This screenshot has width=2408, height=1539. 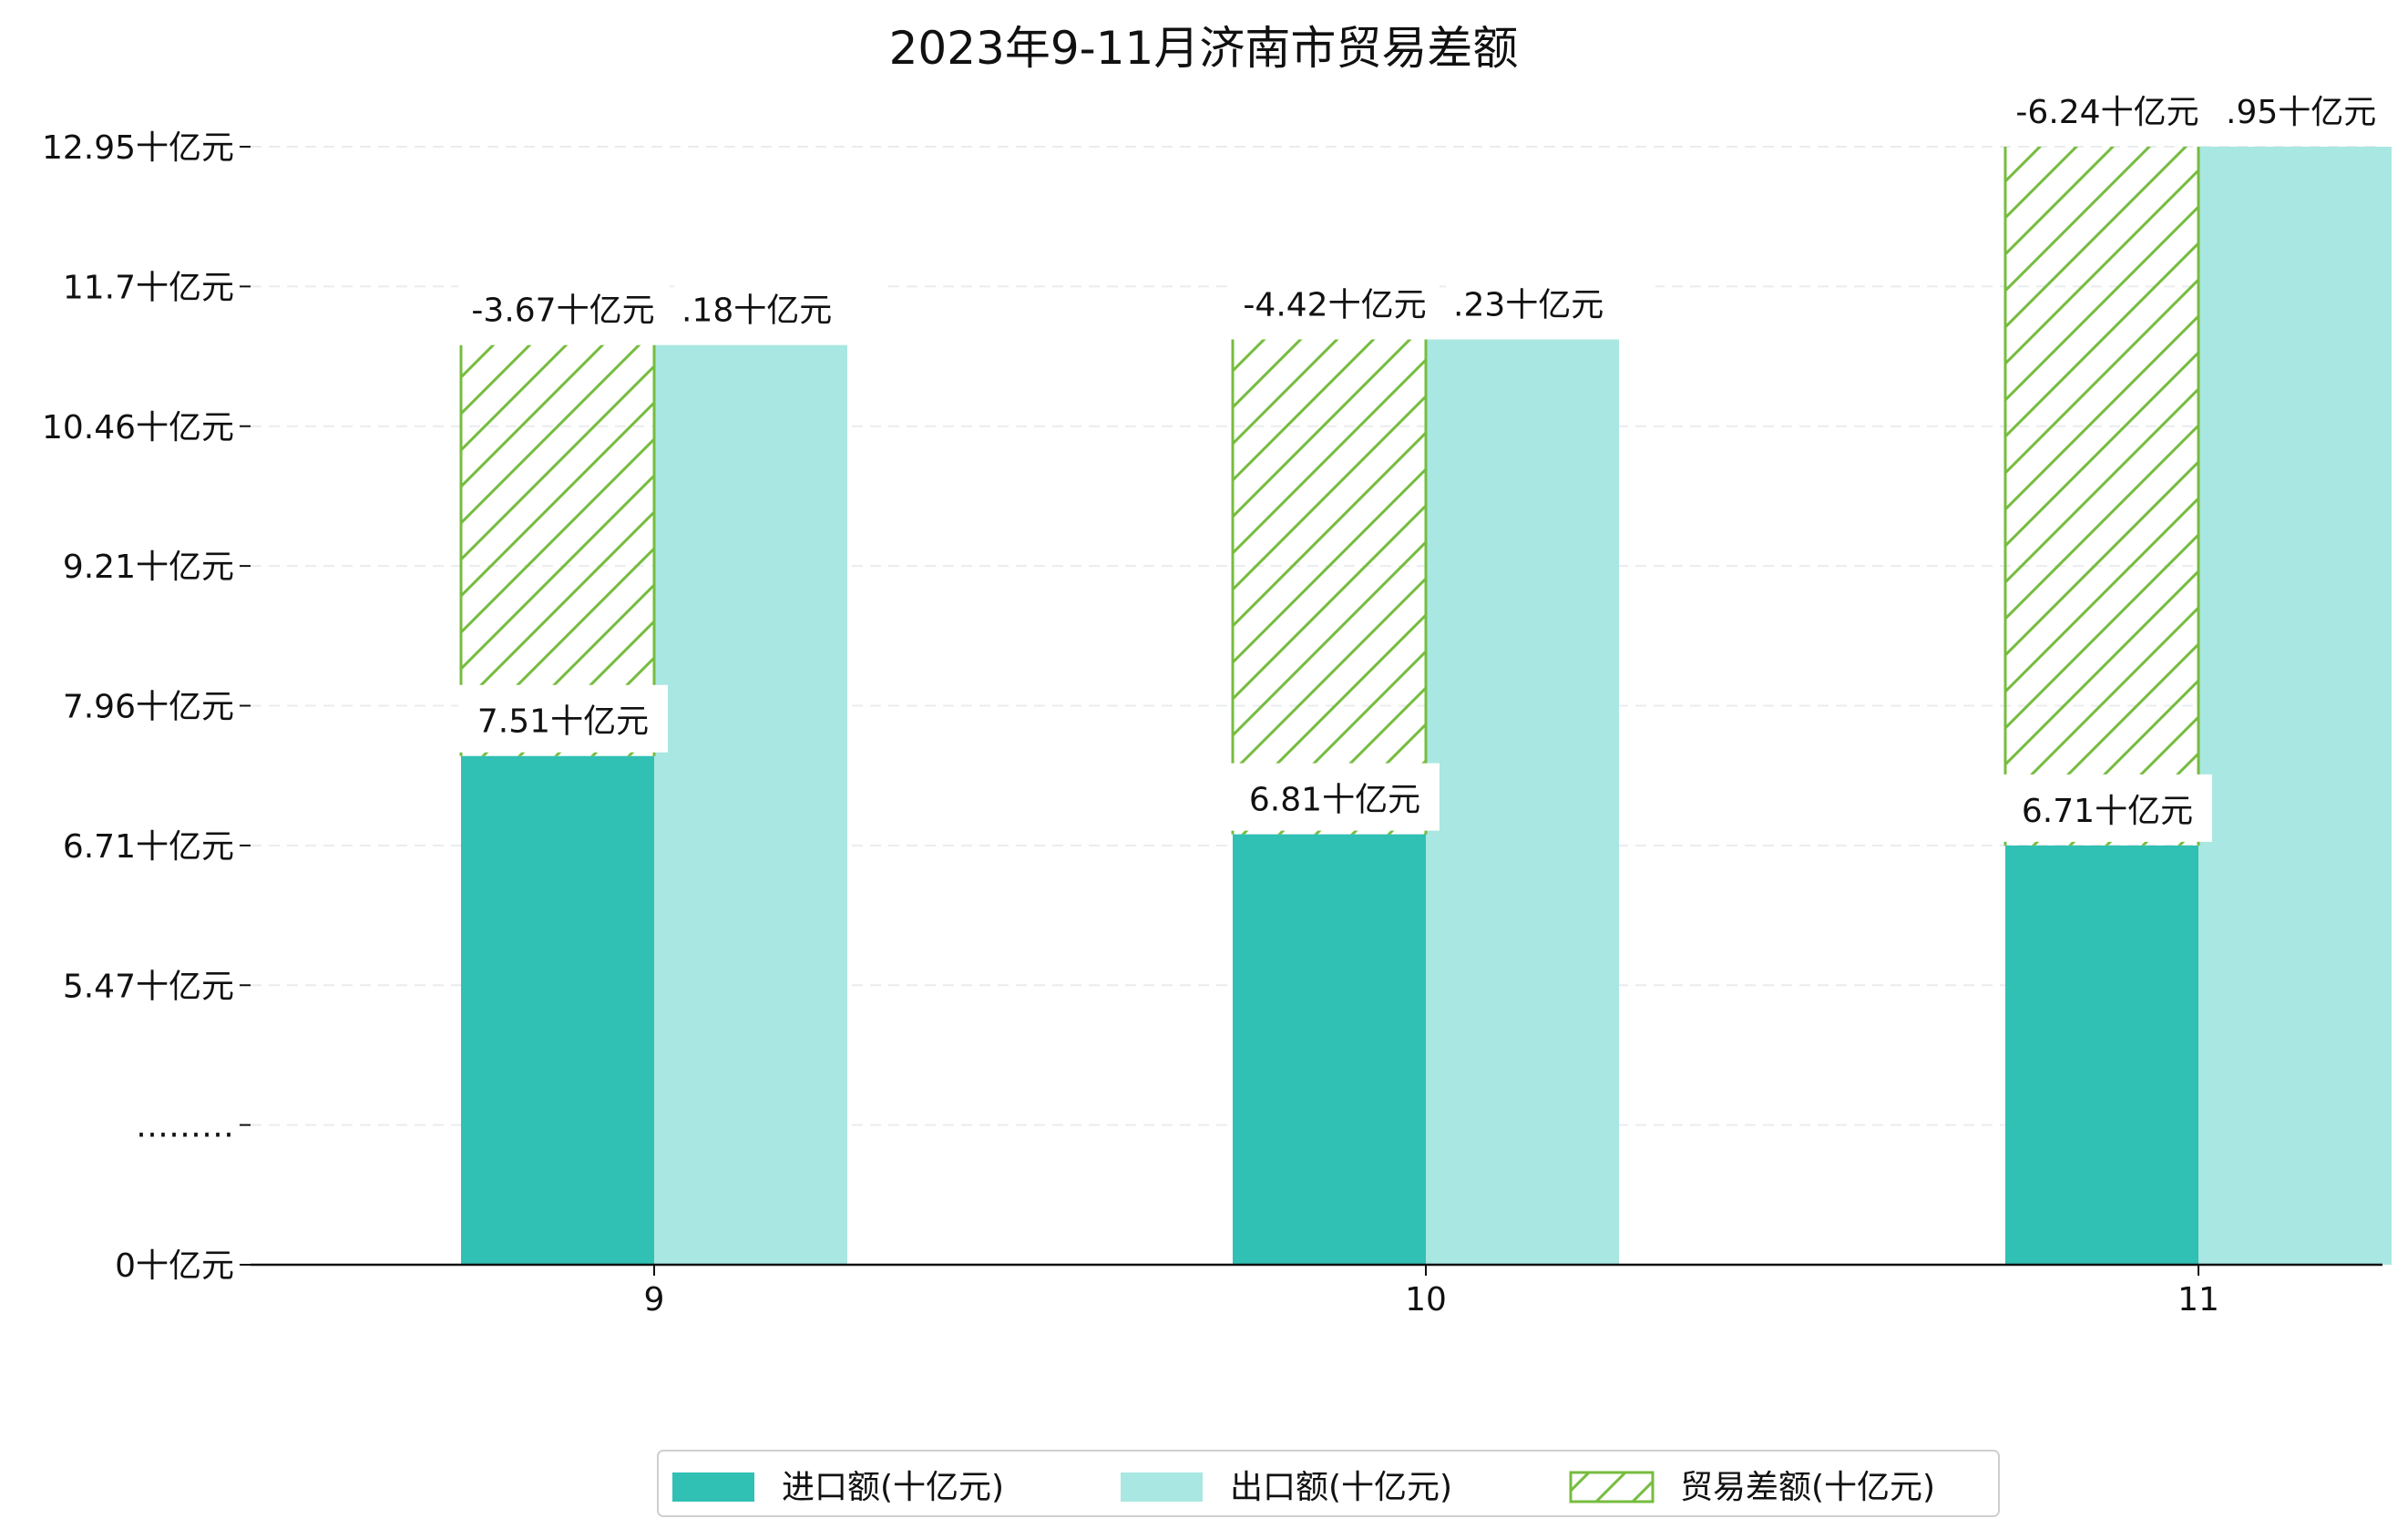 I want to click on legend: 进口额(十亿元) 出口额(十亿元) 贸易差额(十亿元), so click(x=1328, y=1483).